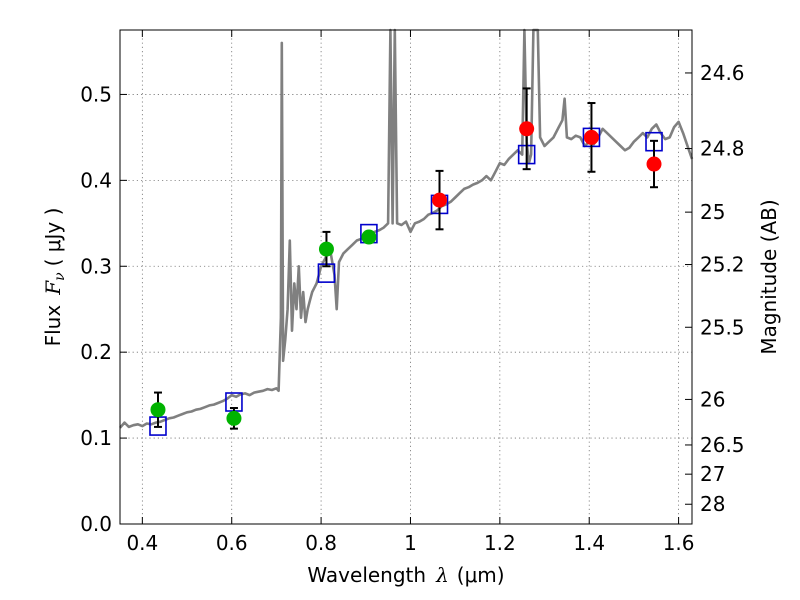 The height and width of the screenshot is (600, 800). What do you see at coordinates (321, 543) in the screenshot?
I see `x-tick-label: 0.8` at bounding box center [321, 543].